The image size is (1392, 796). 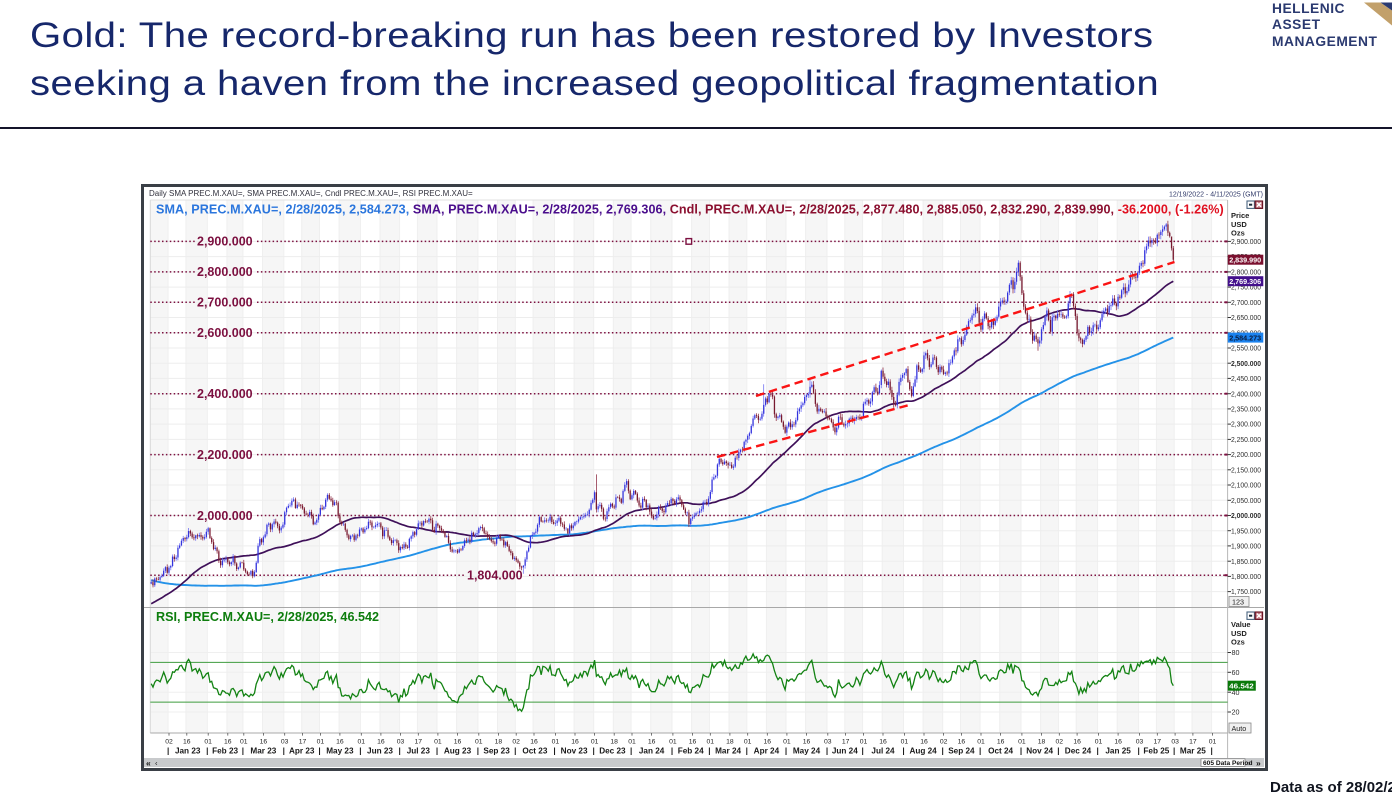 What do you see at coordinates (380, 751) in the screenshot?
I see `svg-text: Jun 23` at bounding box center [380, 751].